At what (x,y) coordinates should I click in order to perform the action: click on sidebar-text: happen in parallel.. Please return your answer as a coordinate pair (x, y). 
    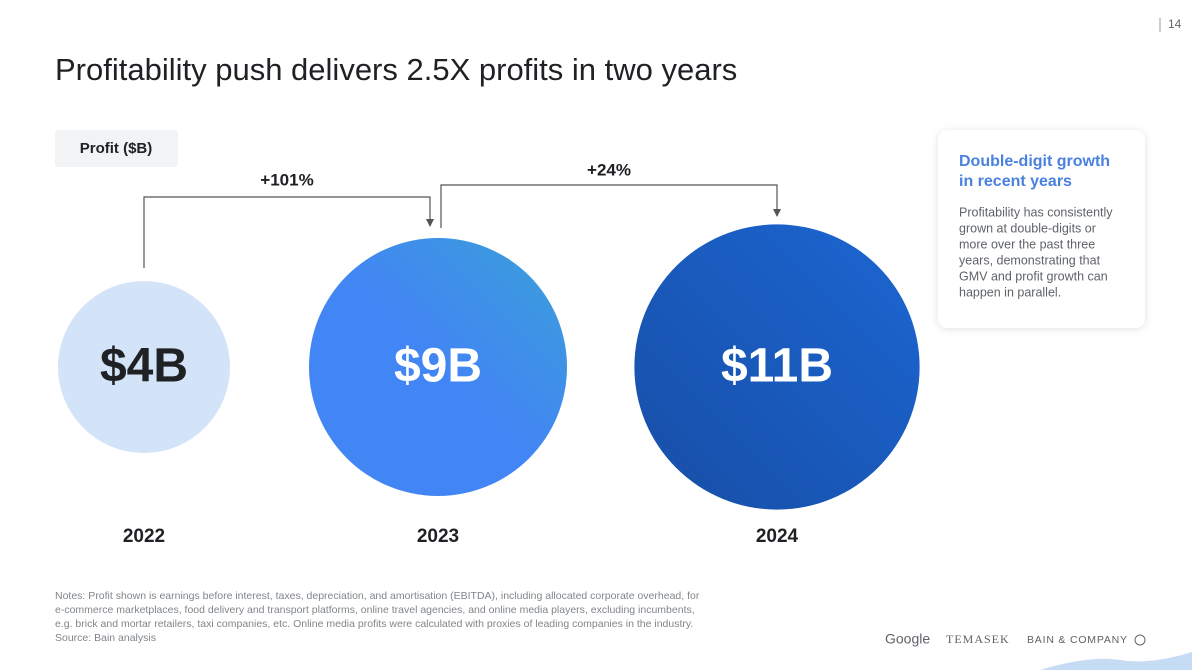
    Looking at the image, I should click on (1010, 292).